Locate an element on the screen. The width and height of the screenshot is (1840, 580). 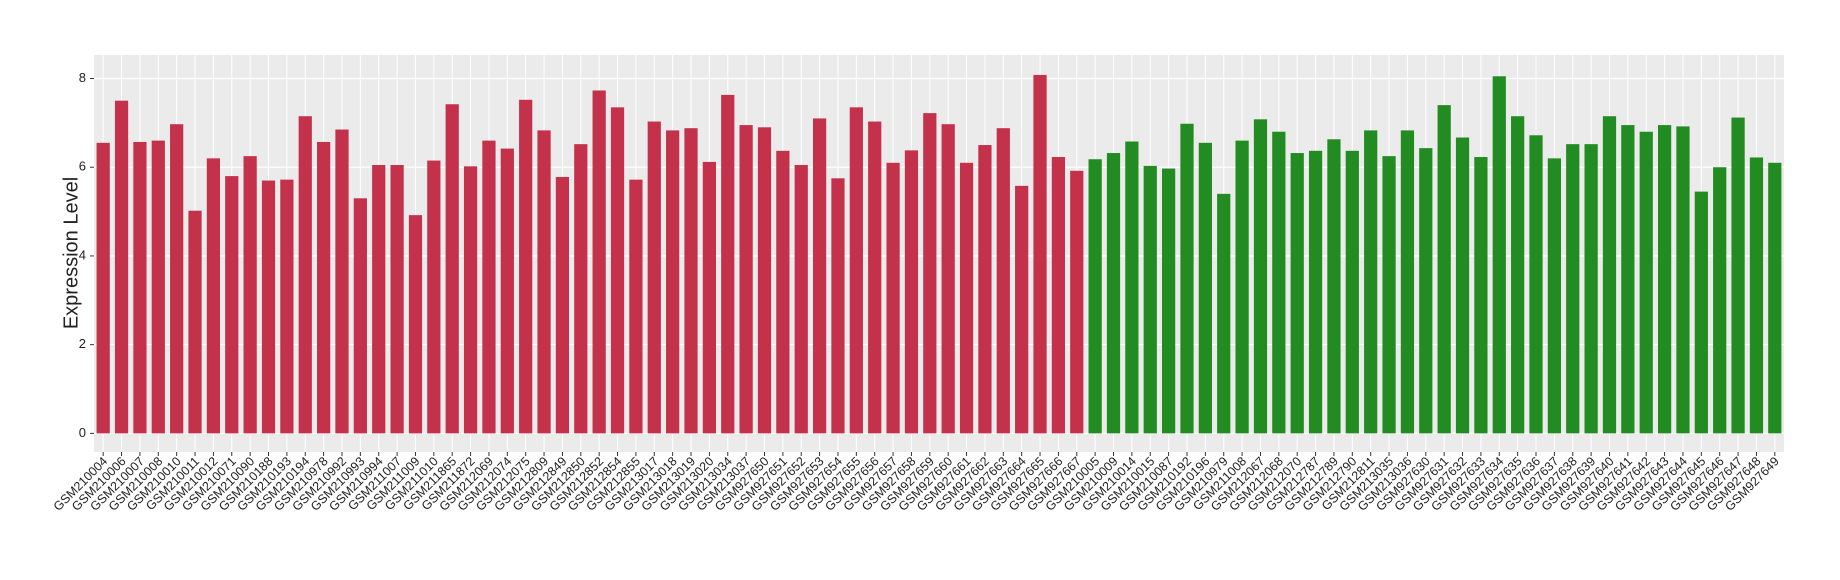
y-axis-title: Expression Level is located at coordinates (71, 253).